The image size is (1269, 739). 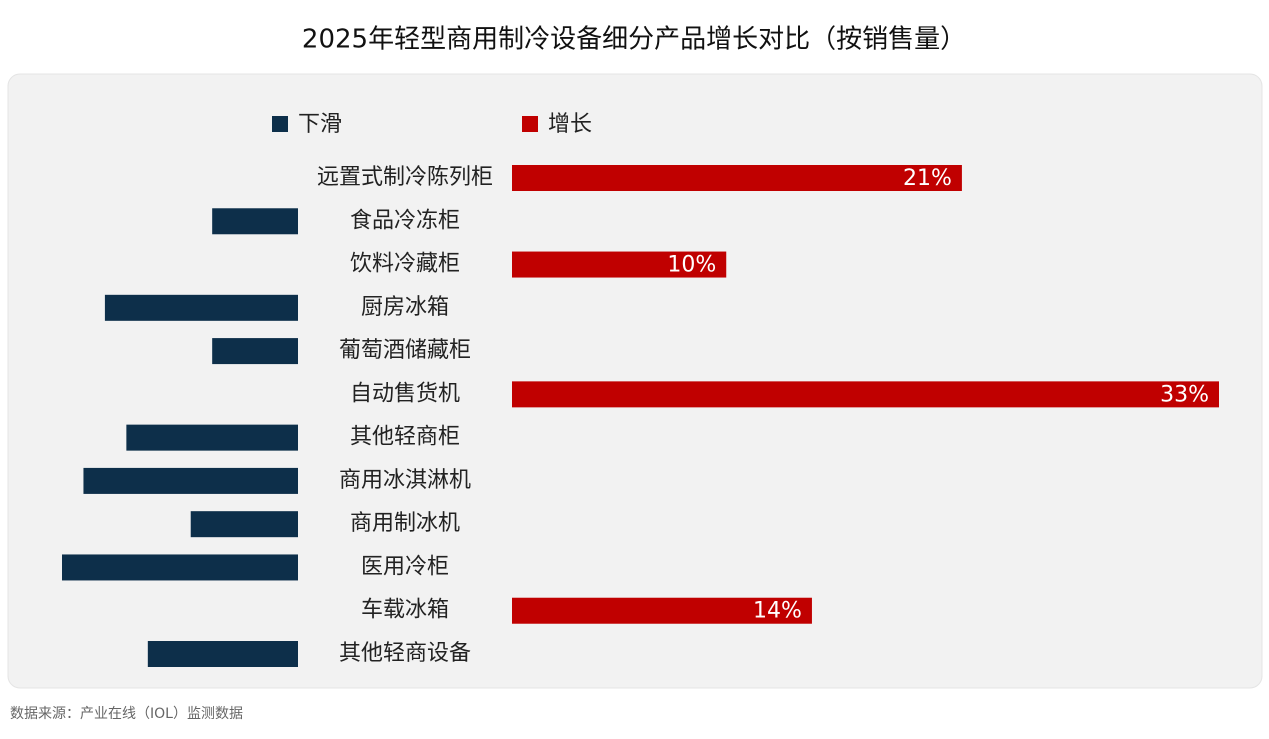 What do you see at coordinates (405, 653) in the screenshot?
I see `category-label: 其他轻商设备` at bounding box center [405, 653].